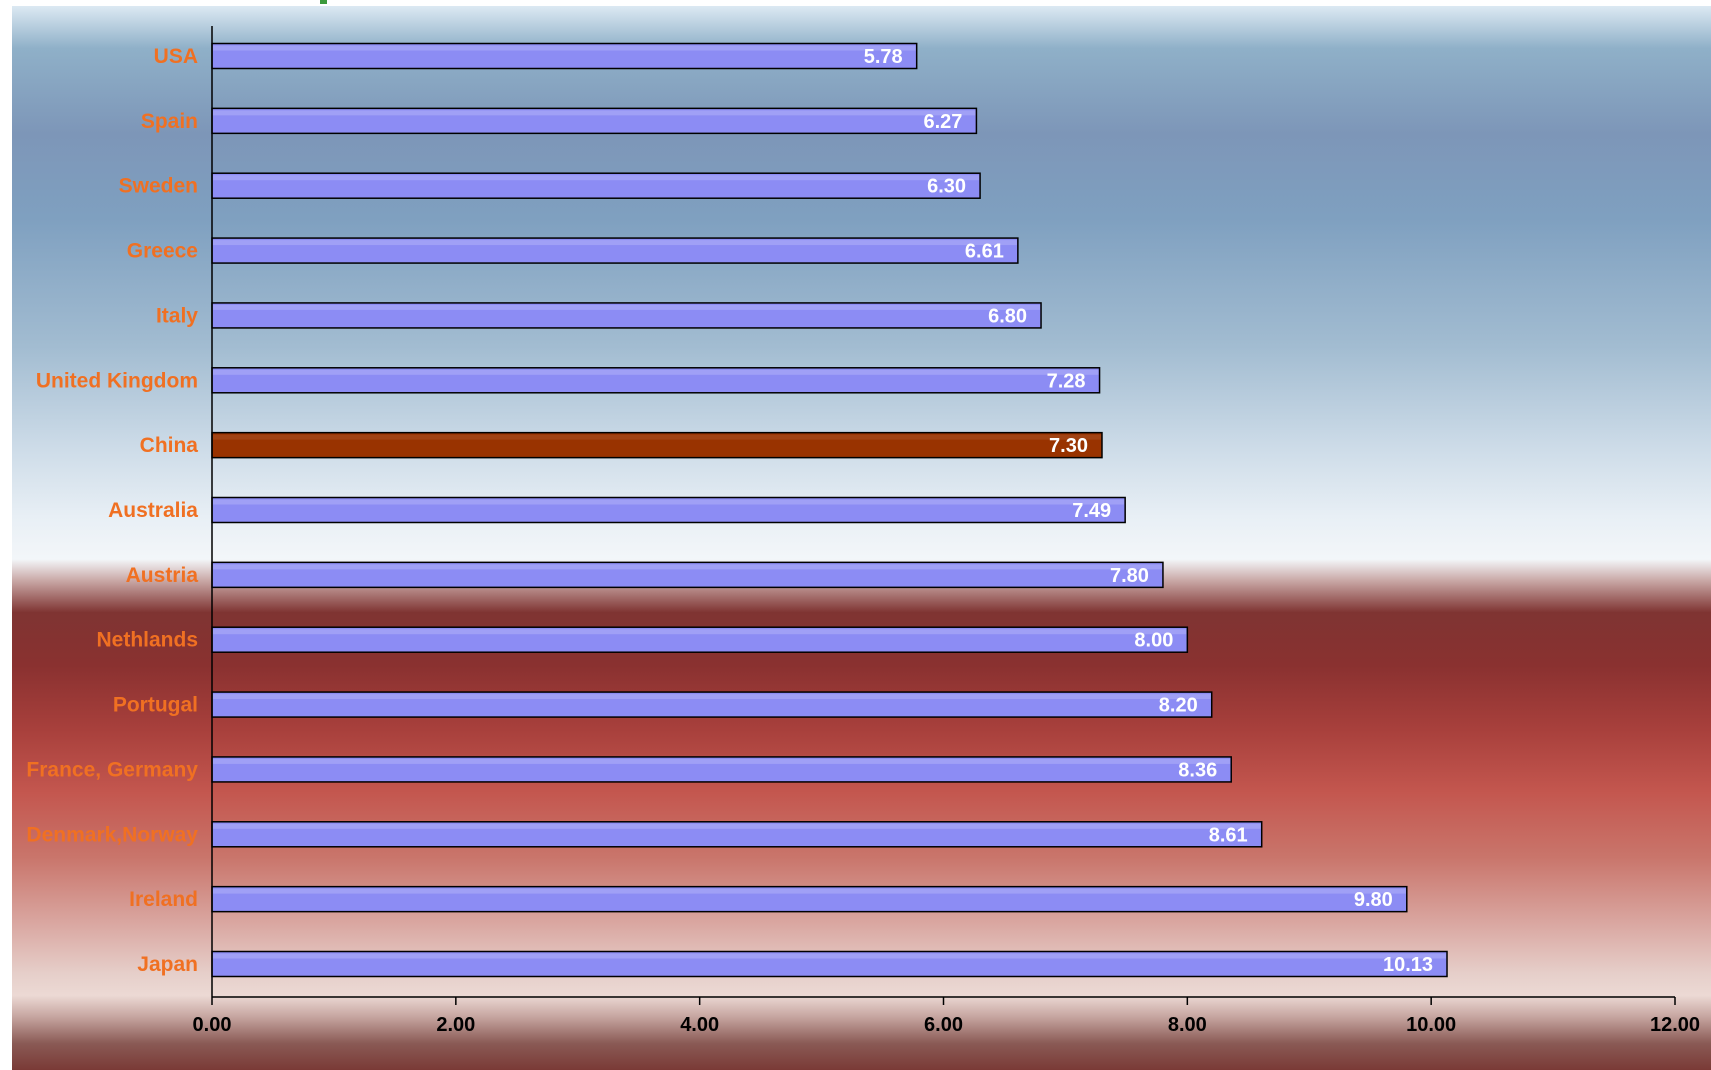 The image size is (1711, 1070). I want to click on bar-china, so click(657, 445).